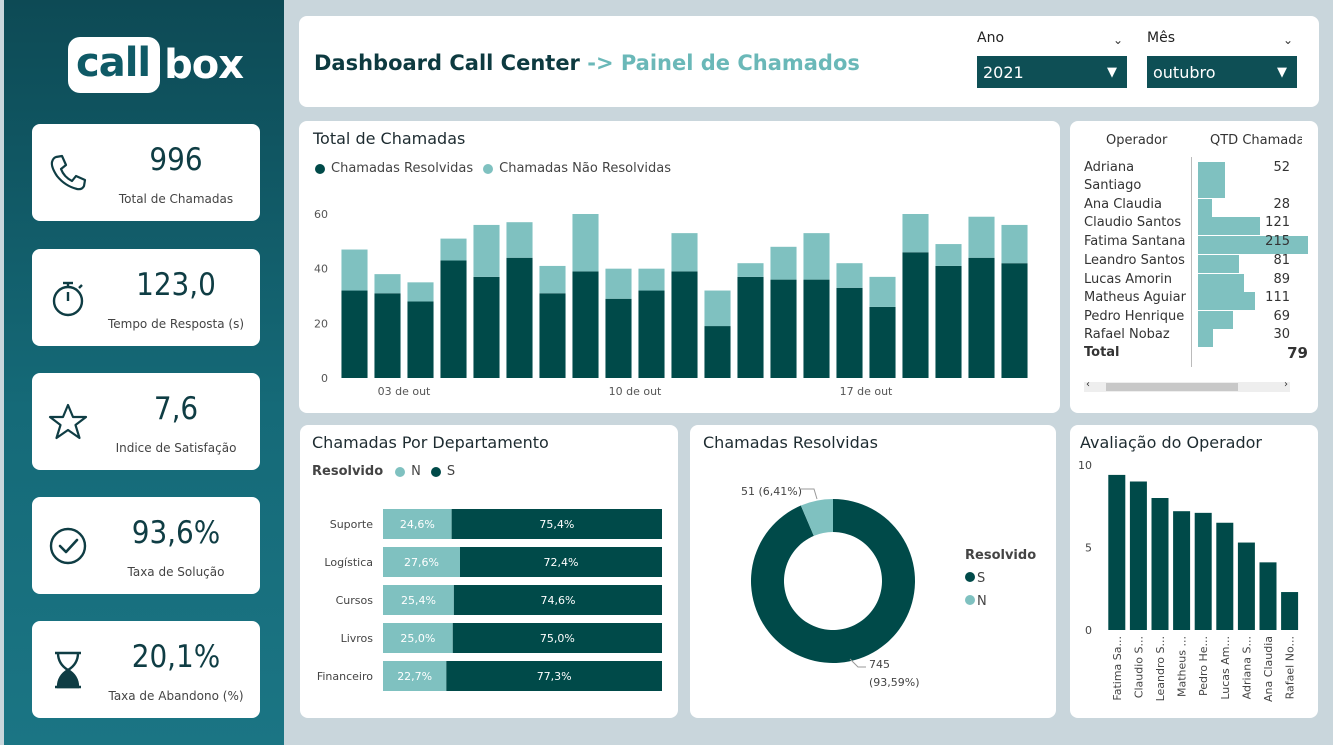  Describe the element at coordinates (68, 546) in the screenshot. I see `check-circle-icon` at that location.